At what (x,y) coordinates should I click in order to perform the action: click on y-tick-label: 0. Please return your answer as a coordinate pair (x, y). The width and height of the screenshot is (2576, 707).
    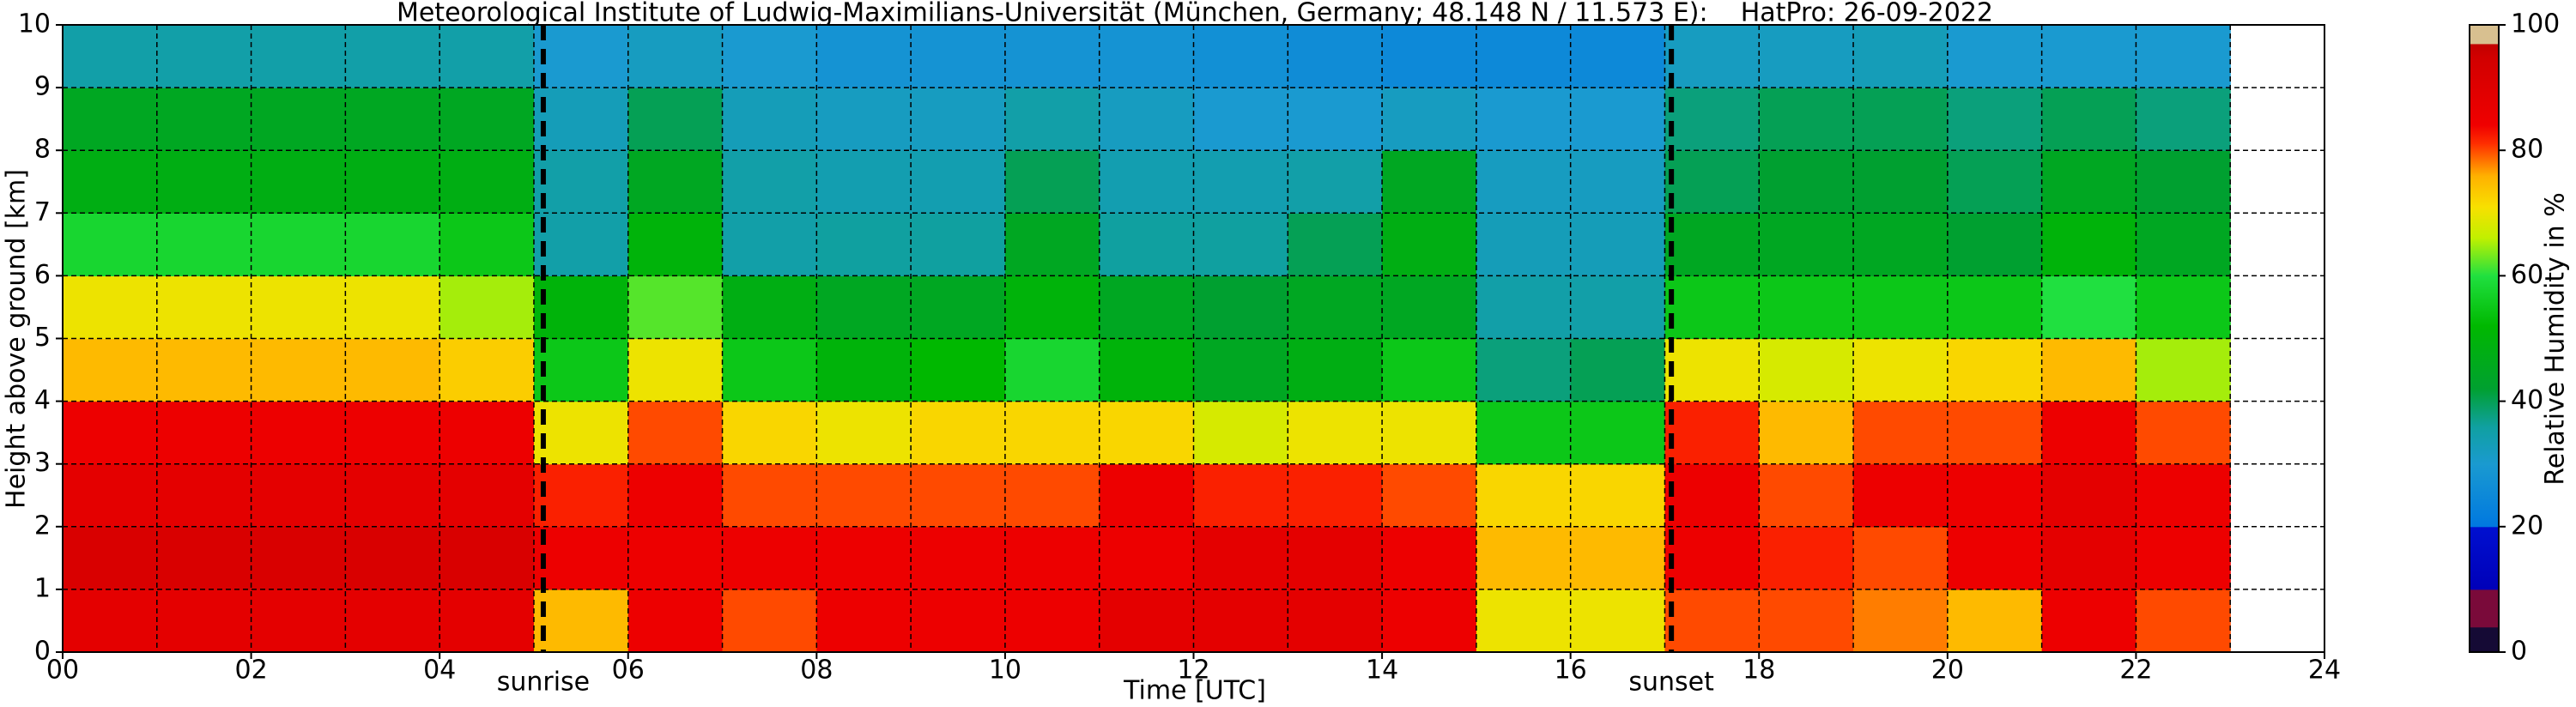
    Looking at the image, I should click on (42, 652).